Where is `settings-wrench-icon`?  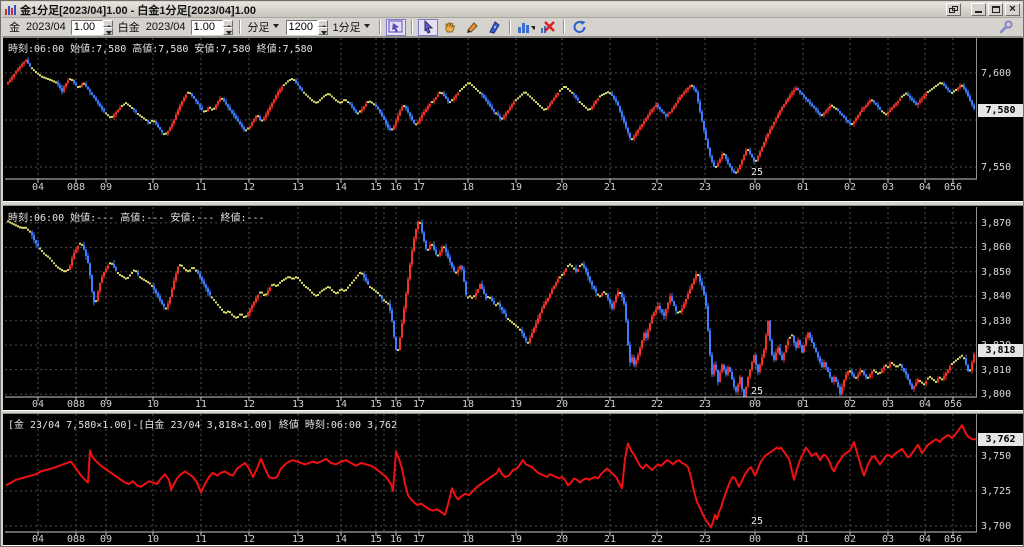
settings-wrench-icon is located at coordinates (1006, 28).